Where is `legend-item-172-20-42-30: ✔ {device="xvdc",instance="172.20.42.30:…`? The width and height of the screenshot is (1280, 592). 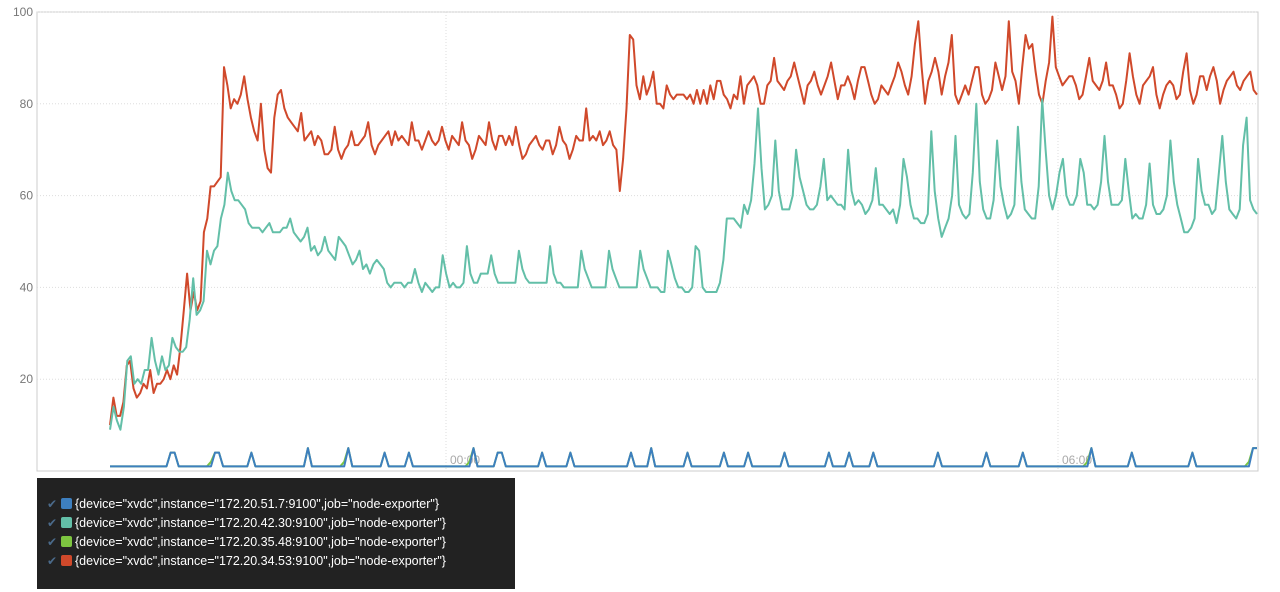 legend-item-172-20-42-30: ✔ {device="xvdc",instance="172.20.42.30:… is located at coordinates (281, 522).